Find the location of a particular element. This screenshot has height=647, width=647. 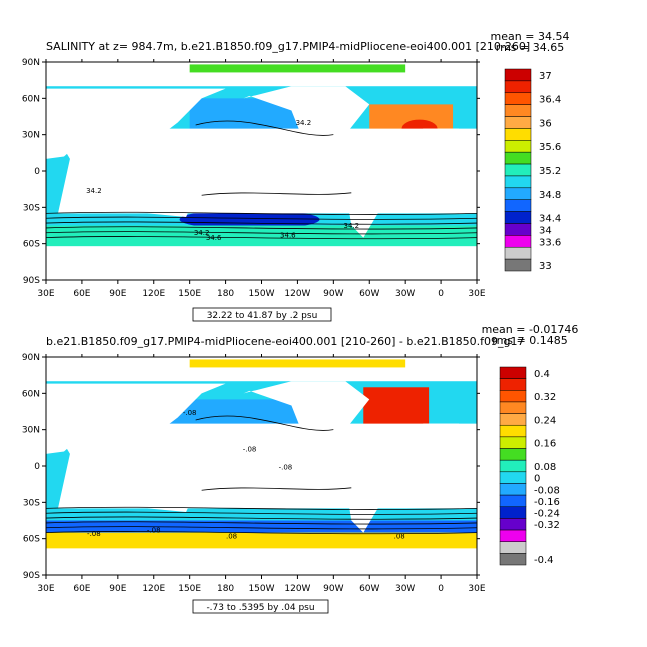

x-tick-label: 0 is located at coordinates (441, 589).